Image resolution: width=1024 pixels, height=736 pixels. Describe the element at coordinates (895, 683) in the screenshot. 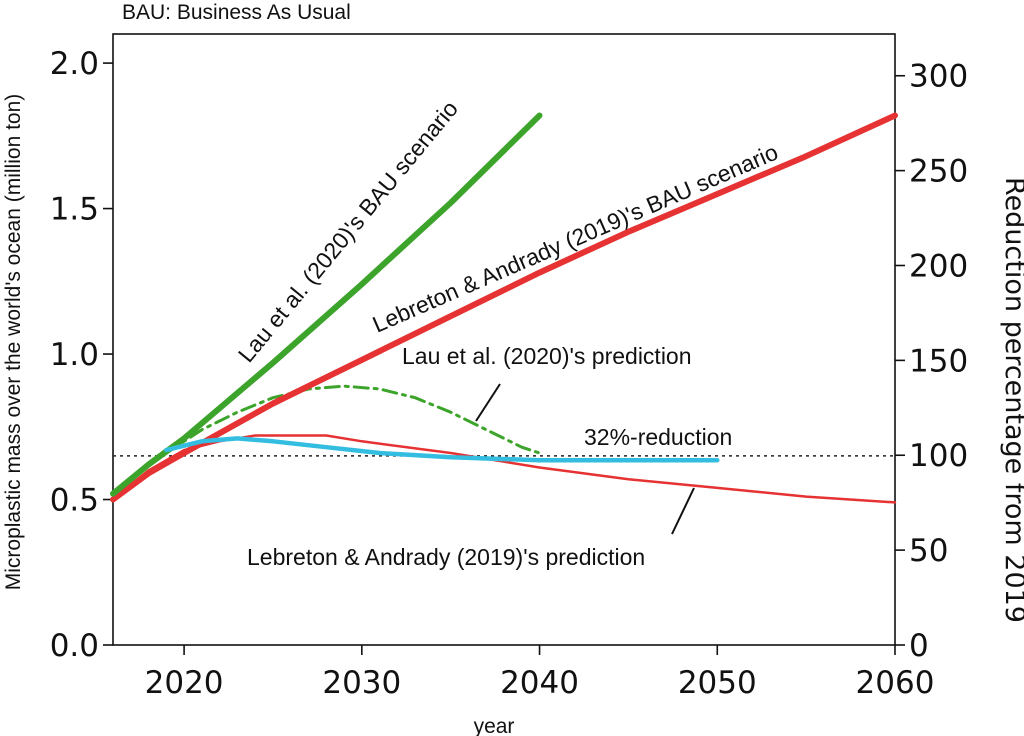

I see `x-tick-label: 2060` at that location.